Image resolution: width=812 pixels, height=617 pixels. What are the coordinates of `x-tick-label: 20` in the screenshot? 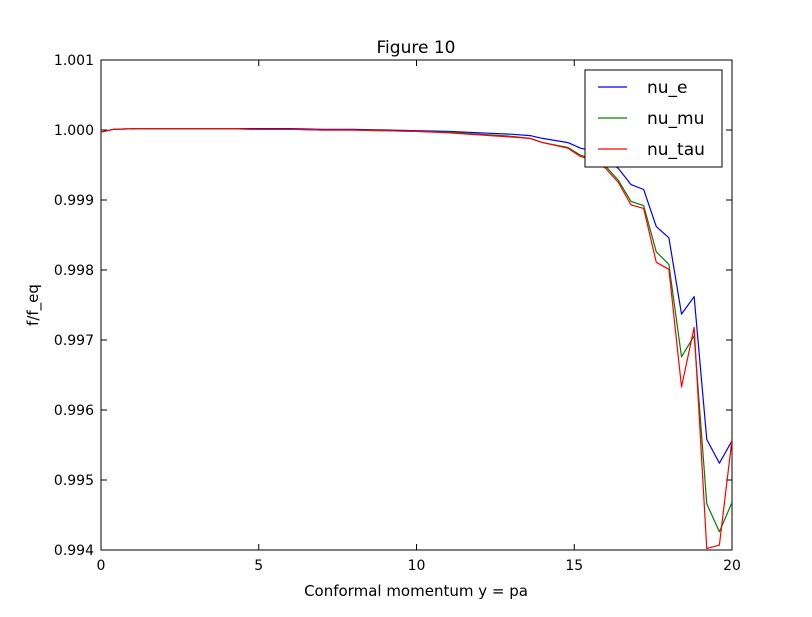 It's located at (732, 566).